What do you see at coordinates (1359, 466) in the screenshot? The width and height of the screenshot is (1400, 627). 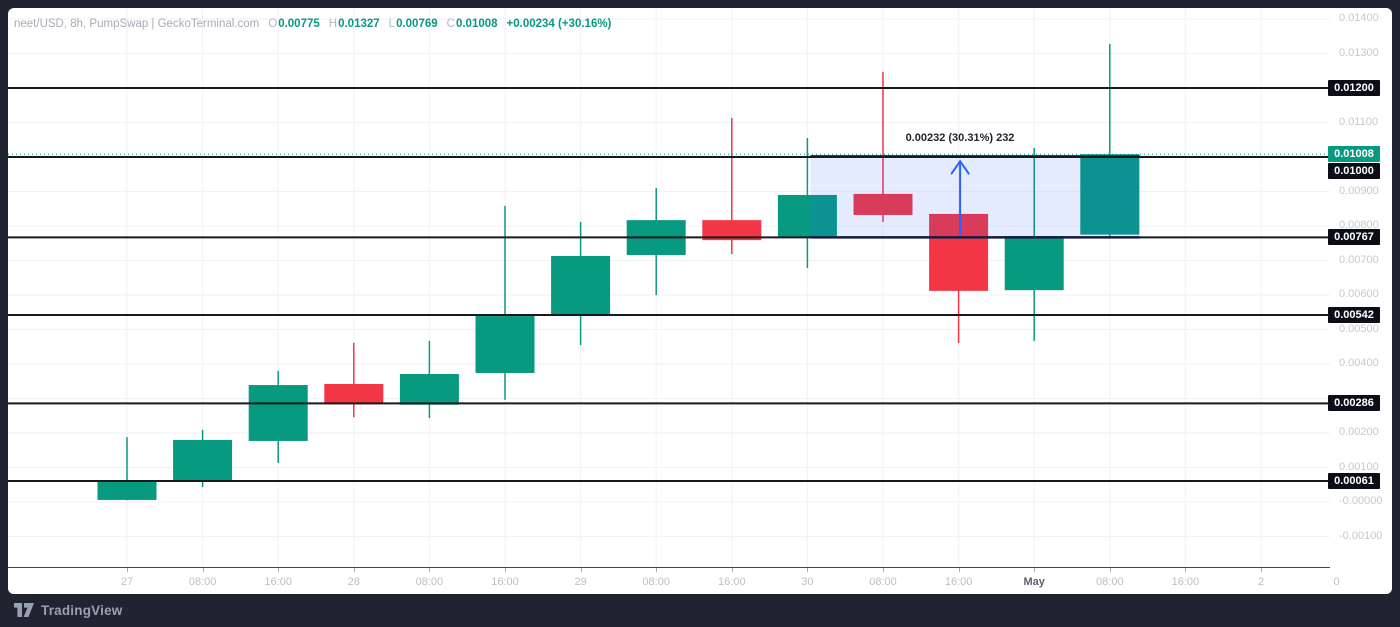 I see `price-axis-label: 0.00100` at bounding box center [1359, 466].